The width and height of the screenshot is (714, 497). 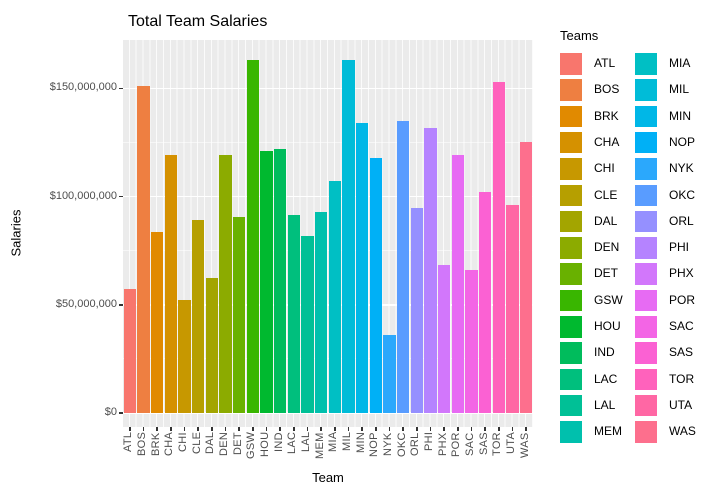 What do you see at coordinates (237, 443) in the screenshot?
I see `x-tick-label-DET: DET` at bounding box center [237, 443].